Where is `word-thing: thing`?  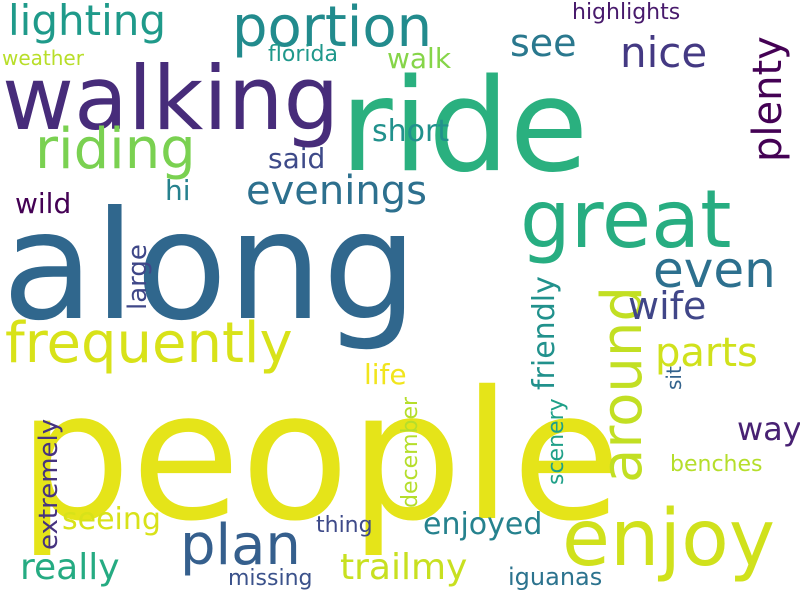 word-thing: thing is located at coordinates (344, 525).